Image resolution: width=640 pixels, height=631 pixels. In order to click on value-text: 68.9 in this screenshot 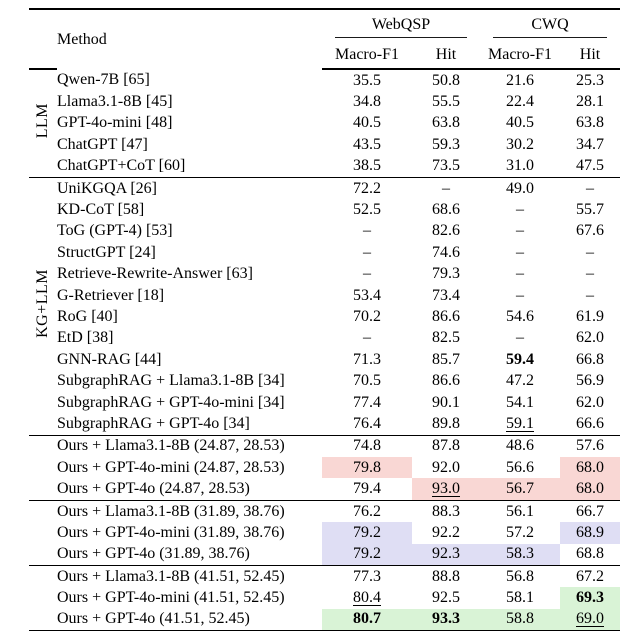, I will do `click(590, 532)`.